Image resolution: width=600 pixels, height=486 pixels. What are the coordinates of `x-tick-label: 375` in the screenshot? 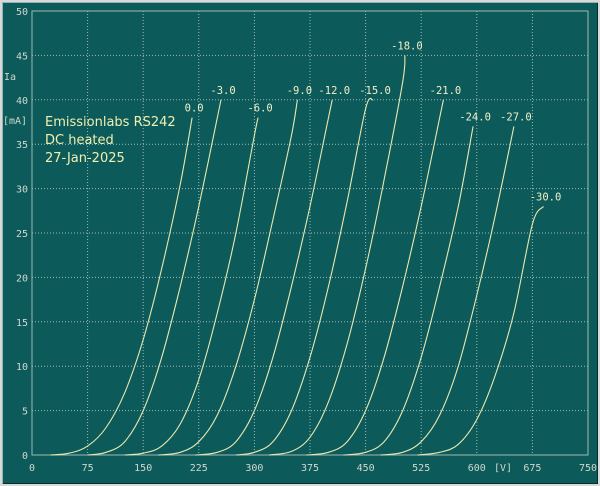 It's located at (310, 468).